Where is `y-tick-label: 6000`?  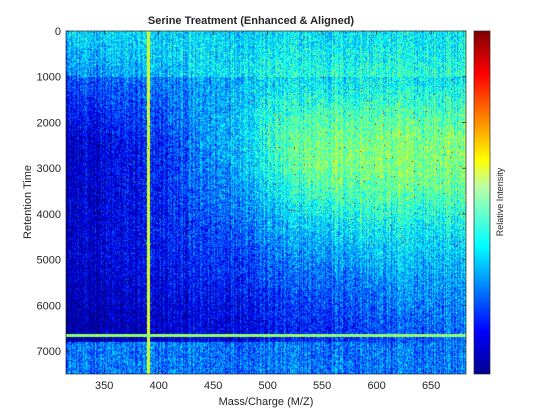
y-tick-label: 6000 is located at coordinates (49, 306).